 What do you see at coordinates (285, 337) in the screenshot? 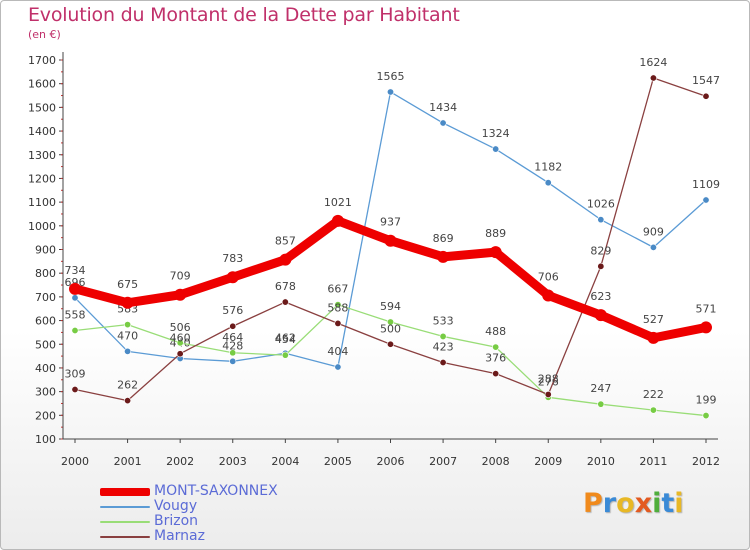
I see `data-label-vougy: 462` at bounding box center [285, 337].